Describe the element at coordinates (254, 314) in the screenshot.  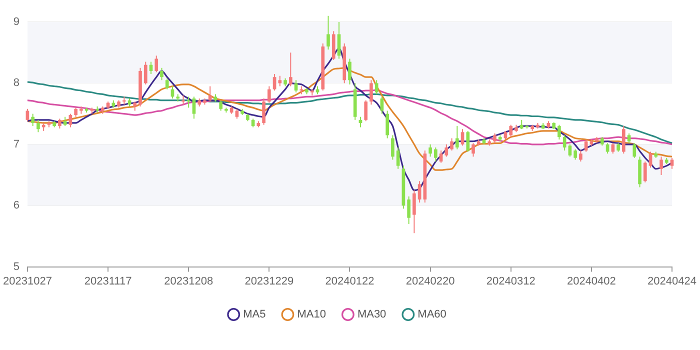
I see `legend-label: MA5` at that location.